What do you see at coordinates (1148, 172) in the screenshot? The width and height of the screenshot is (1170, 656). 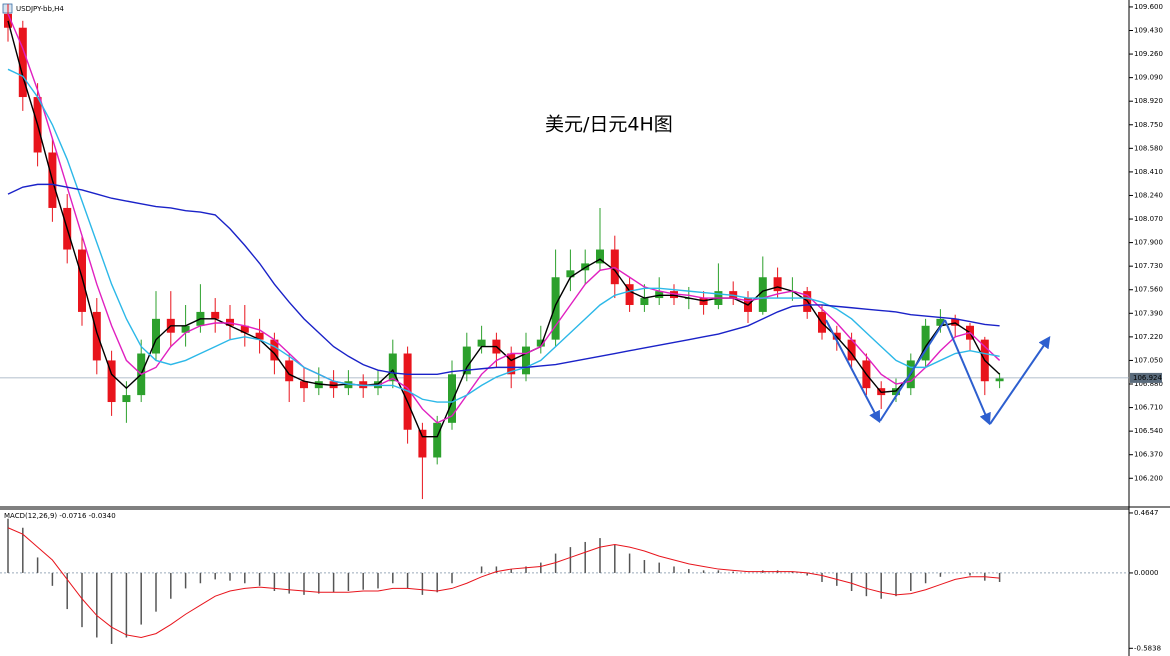 I see `y-tick-label: 108.410` at bounding box center [1148, 172].